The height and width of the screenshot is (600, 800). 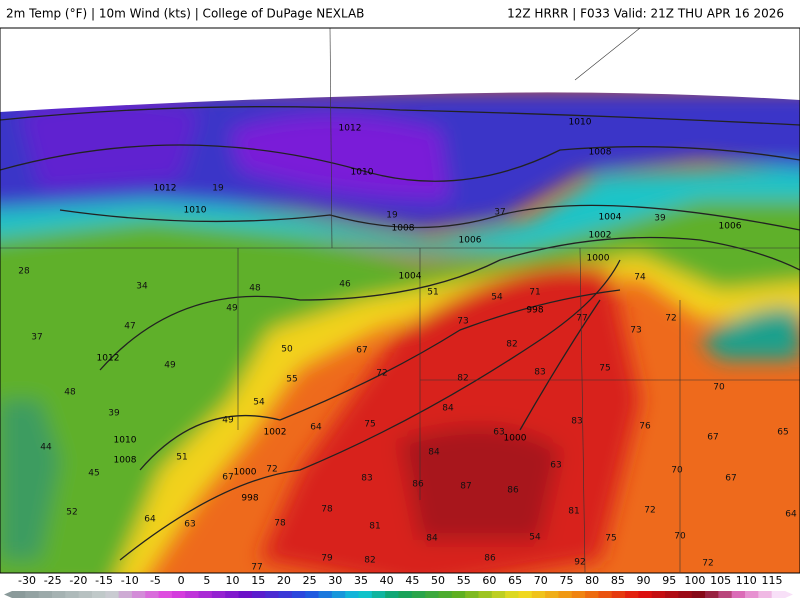 I want to click on temperature-label: 74, so click(x=640, y=278).